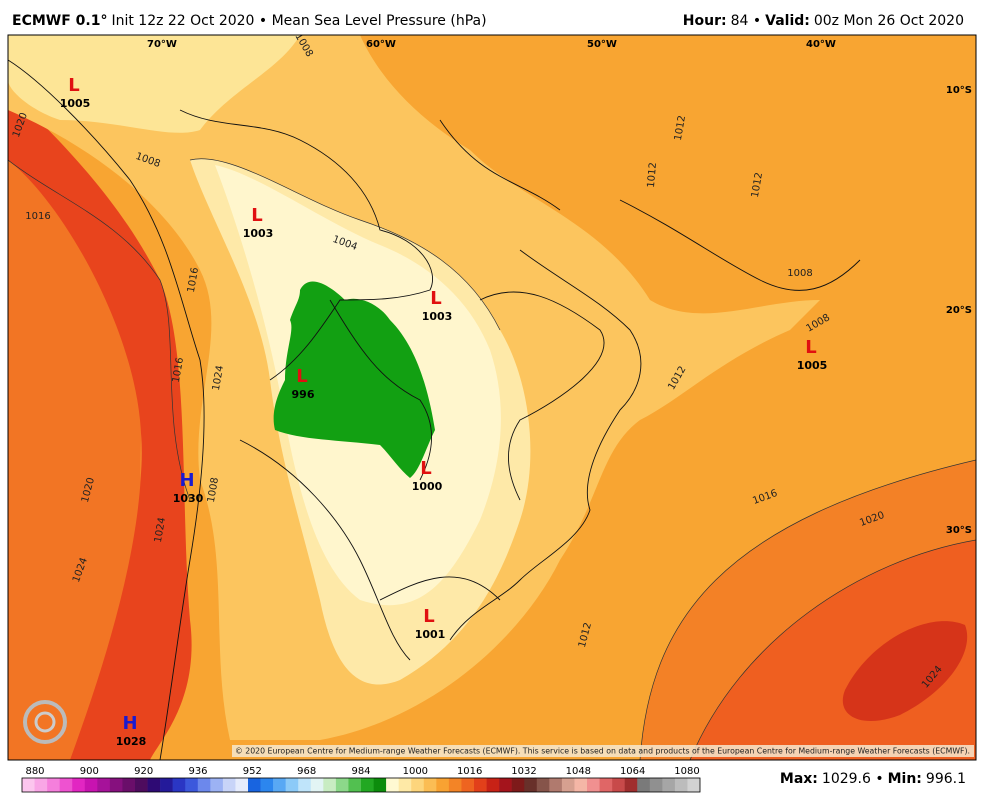 The height and width of the screenshot is (808, 984). I want to click on latitude-label: 10°S, so click(959, 90).